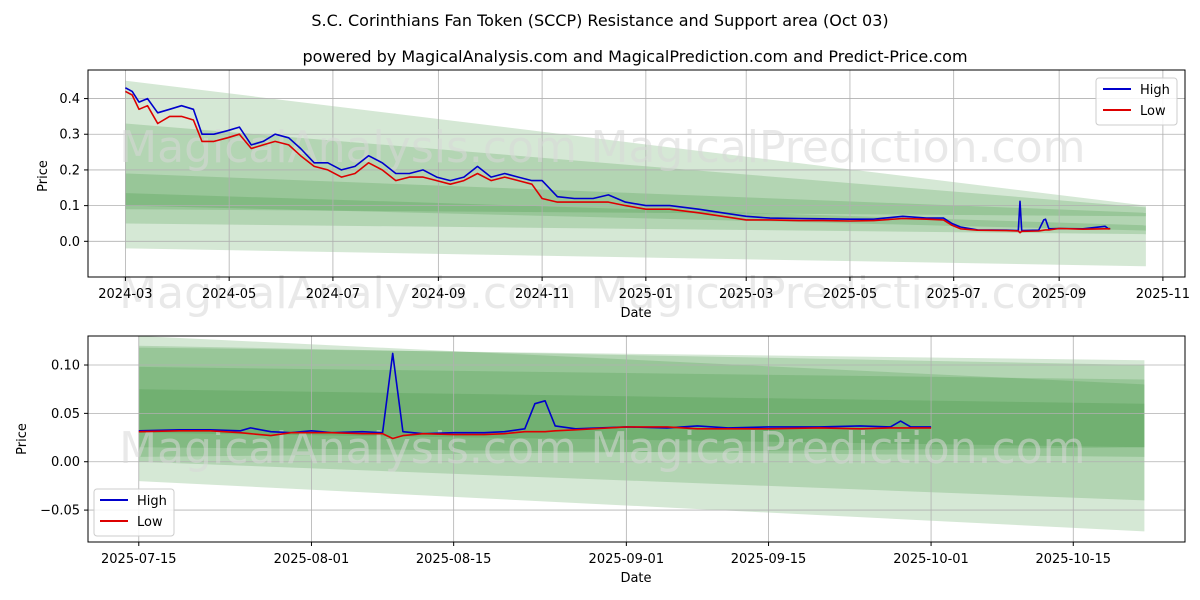  What do you see at coordinates (125, 294) in the screenshot?
I see `x-tick-label: 2024-03` at bounding box center [125, 294].